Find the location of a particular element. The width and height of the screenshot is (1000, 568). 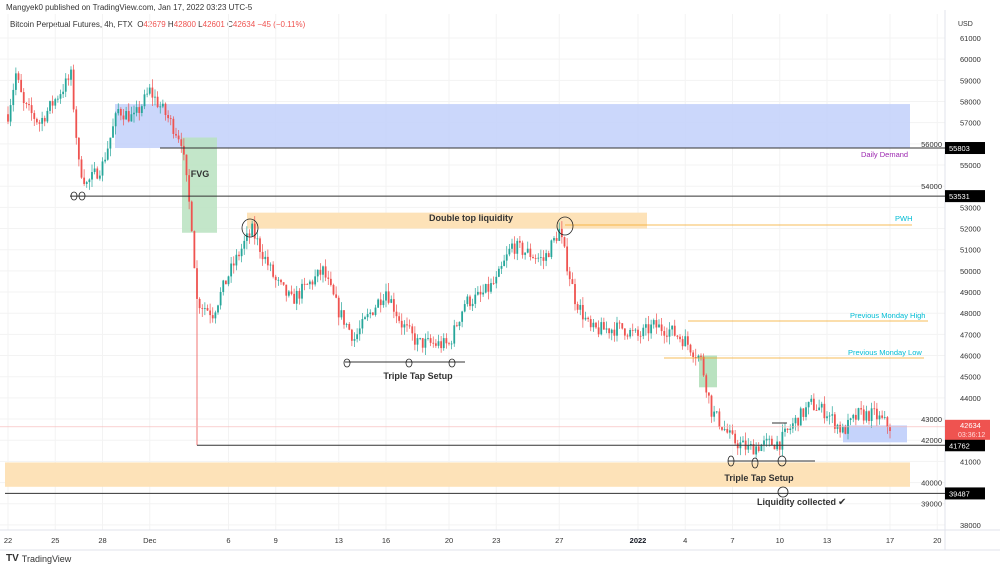

symbol-name: Bitcoin Perpetual Futures, 4h, FTX is located at coordinates (71, 24).